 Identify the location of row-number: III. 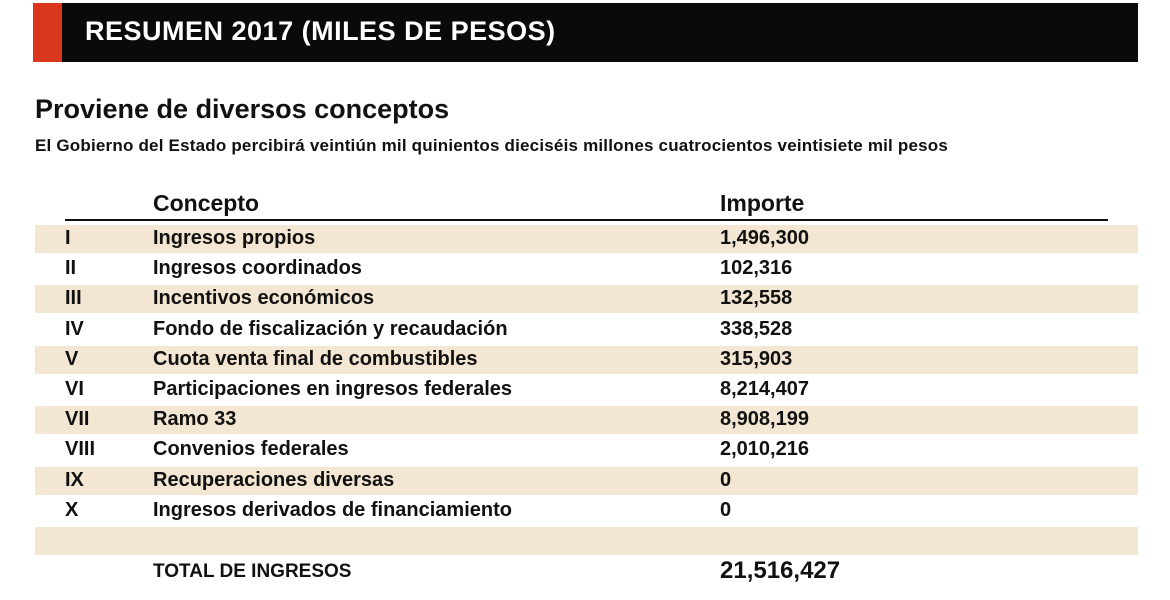
(73, 298).